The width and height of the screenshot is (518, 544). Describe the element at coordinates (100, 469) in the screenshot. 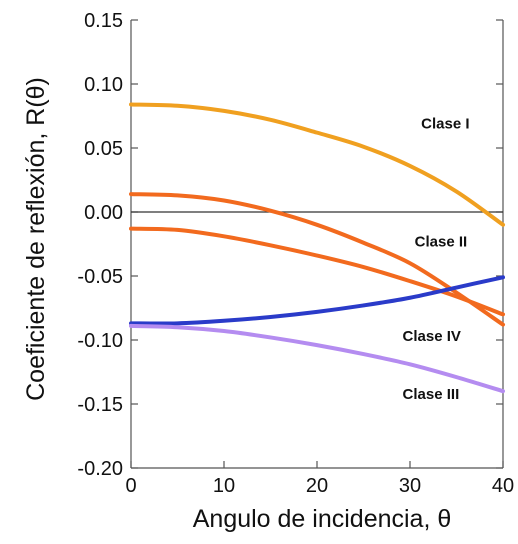

I see `y-tick-label: -0.20` at that location.